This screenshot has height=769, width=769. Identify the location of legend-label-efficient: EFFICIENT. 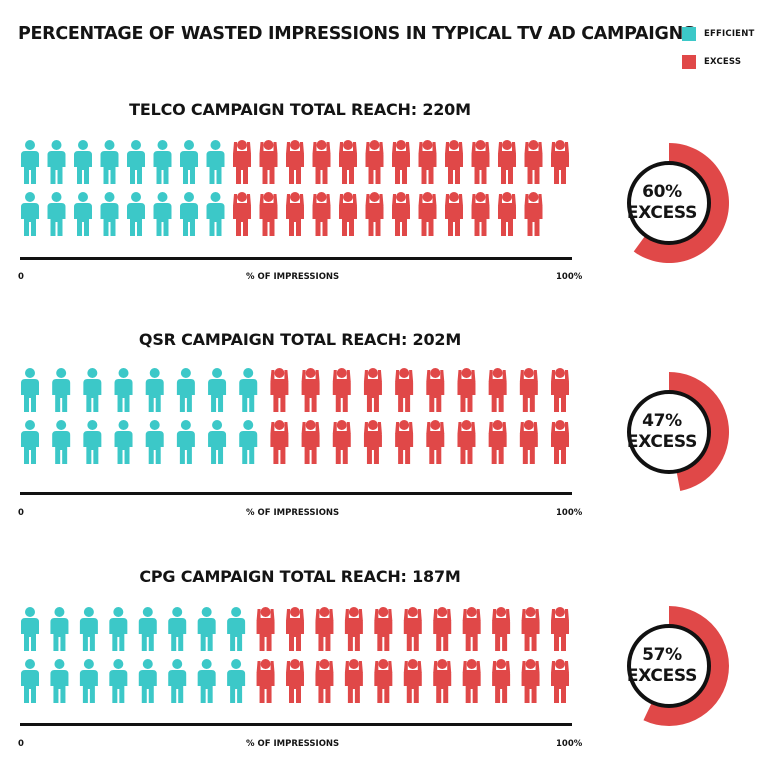
(729, 33).